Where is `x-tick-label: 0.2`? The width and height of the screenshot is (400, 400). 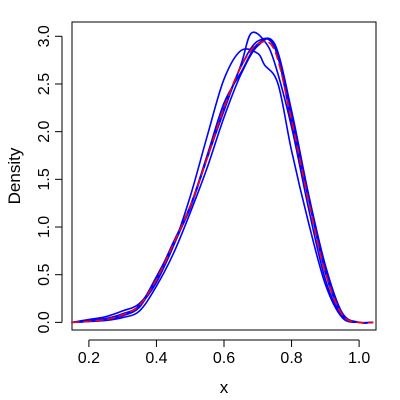 x-tick-label: 0.2 is located at coordinates (89, 358).